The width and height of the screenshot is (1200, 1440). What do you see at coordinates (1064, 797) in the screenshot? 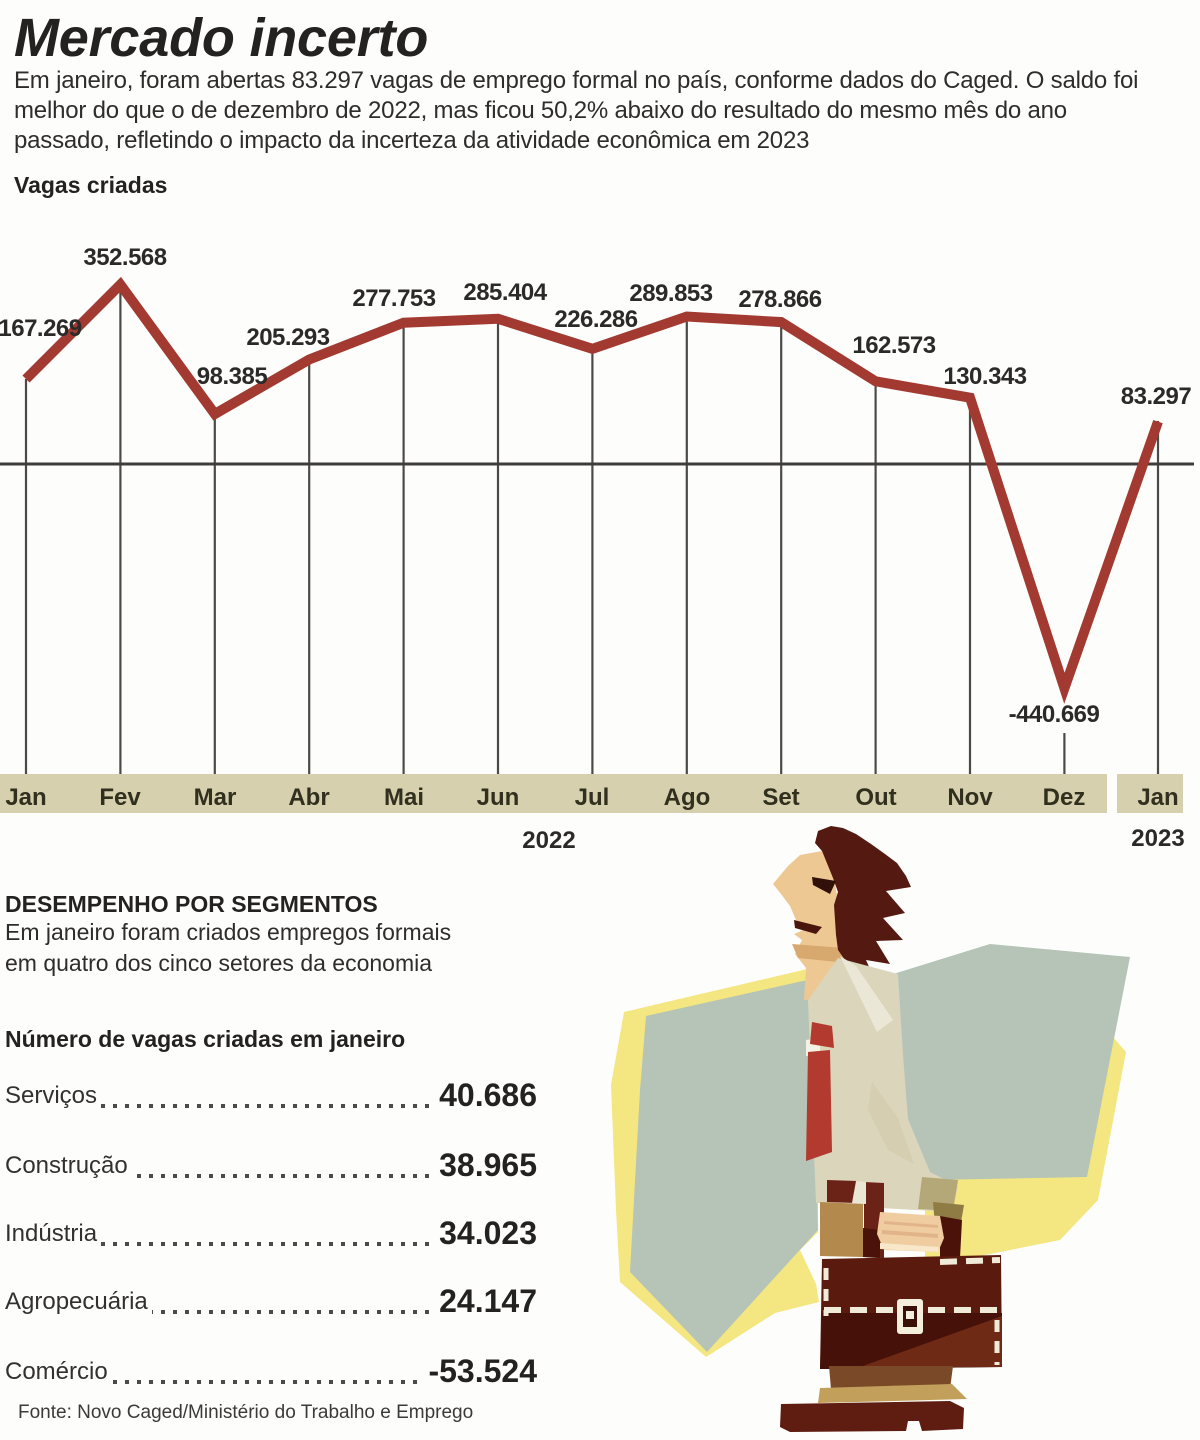
I see `svg-text: Dez` at bounding box center [1064, 797].